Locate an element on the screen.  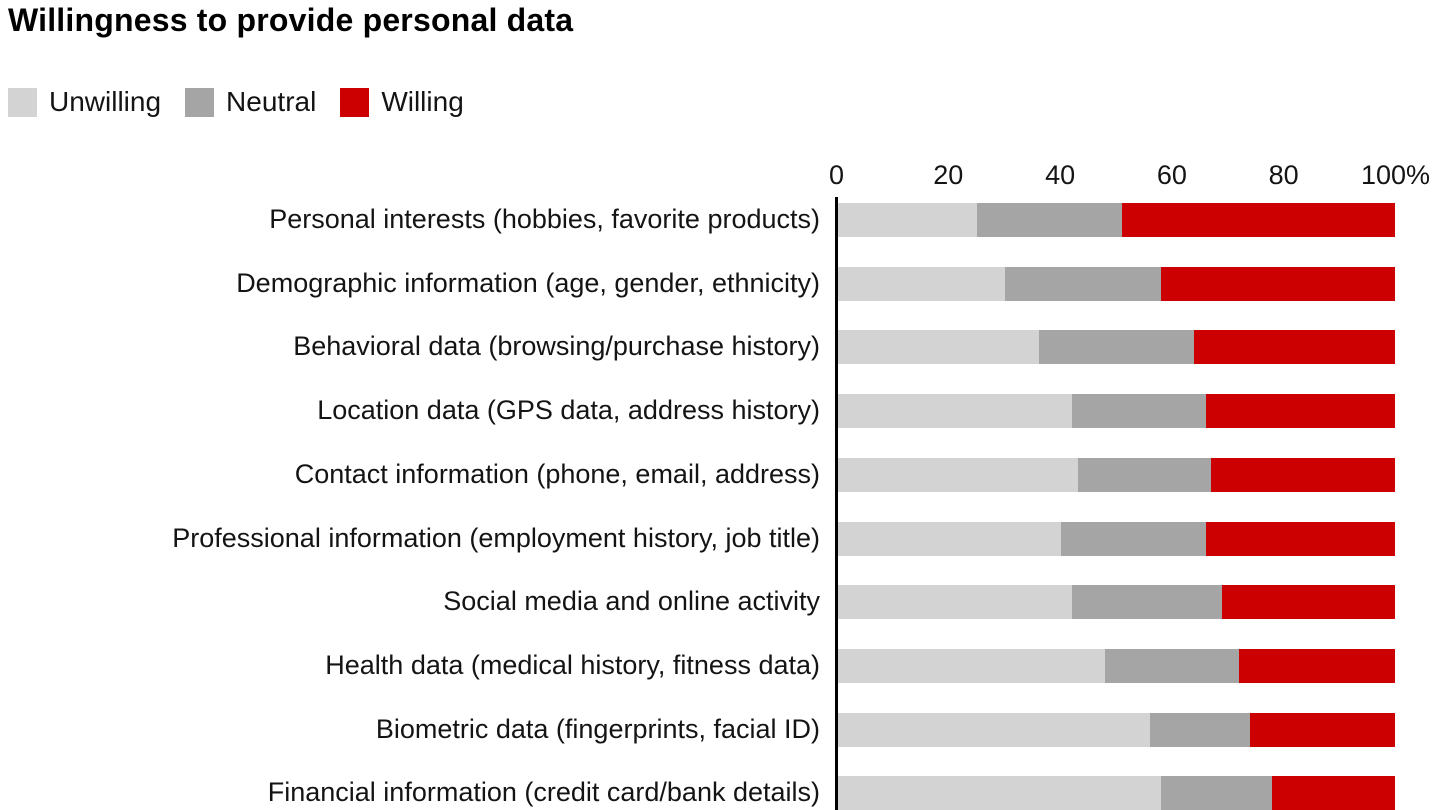
legend-item-willing: Willing is located at coordinates (402, 101).